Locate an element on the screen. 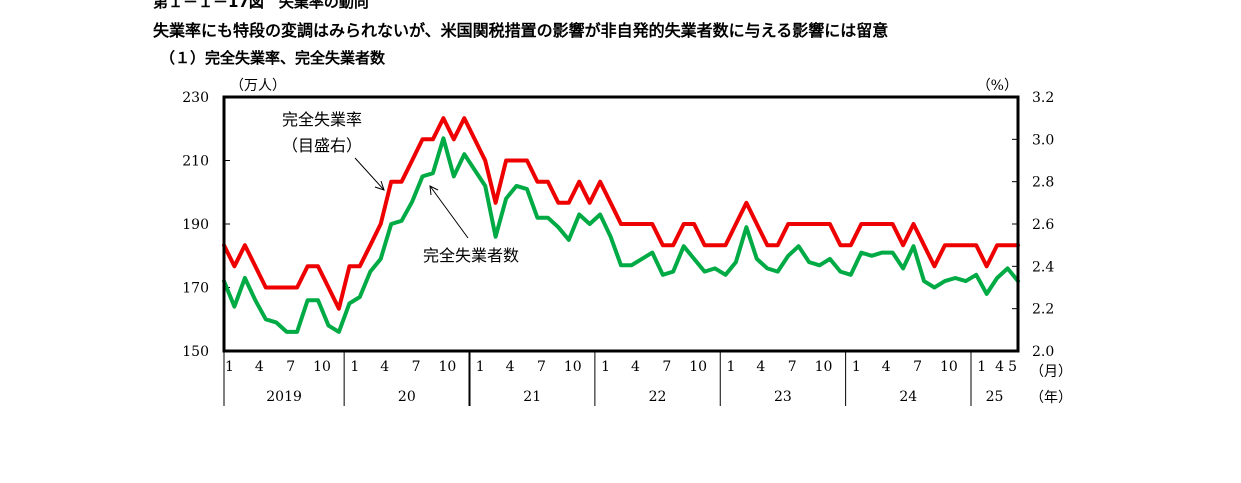 The width and height of the screenshot is (1241, 483). right-tick-label: 2.8 is located at coordinates (1043, 183).